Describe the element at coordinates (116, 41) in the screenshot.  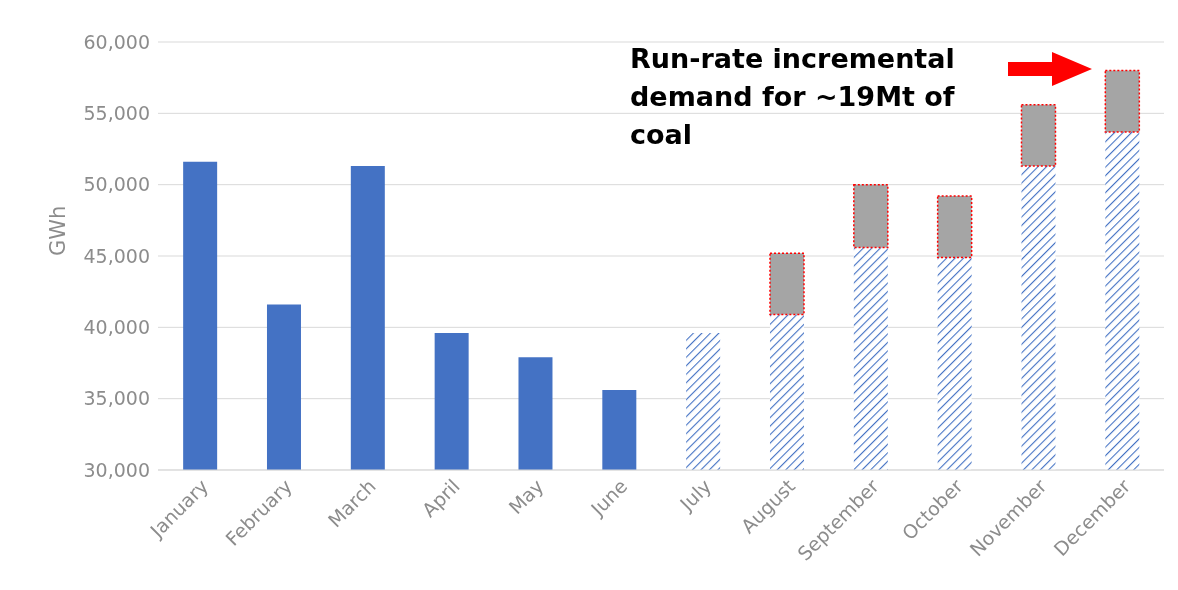
I see `y-tick-label: 60,000` at that location.